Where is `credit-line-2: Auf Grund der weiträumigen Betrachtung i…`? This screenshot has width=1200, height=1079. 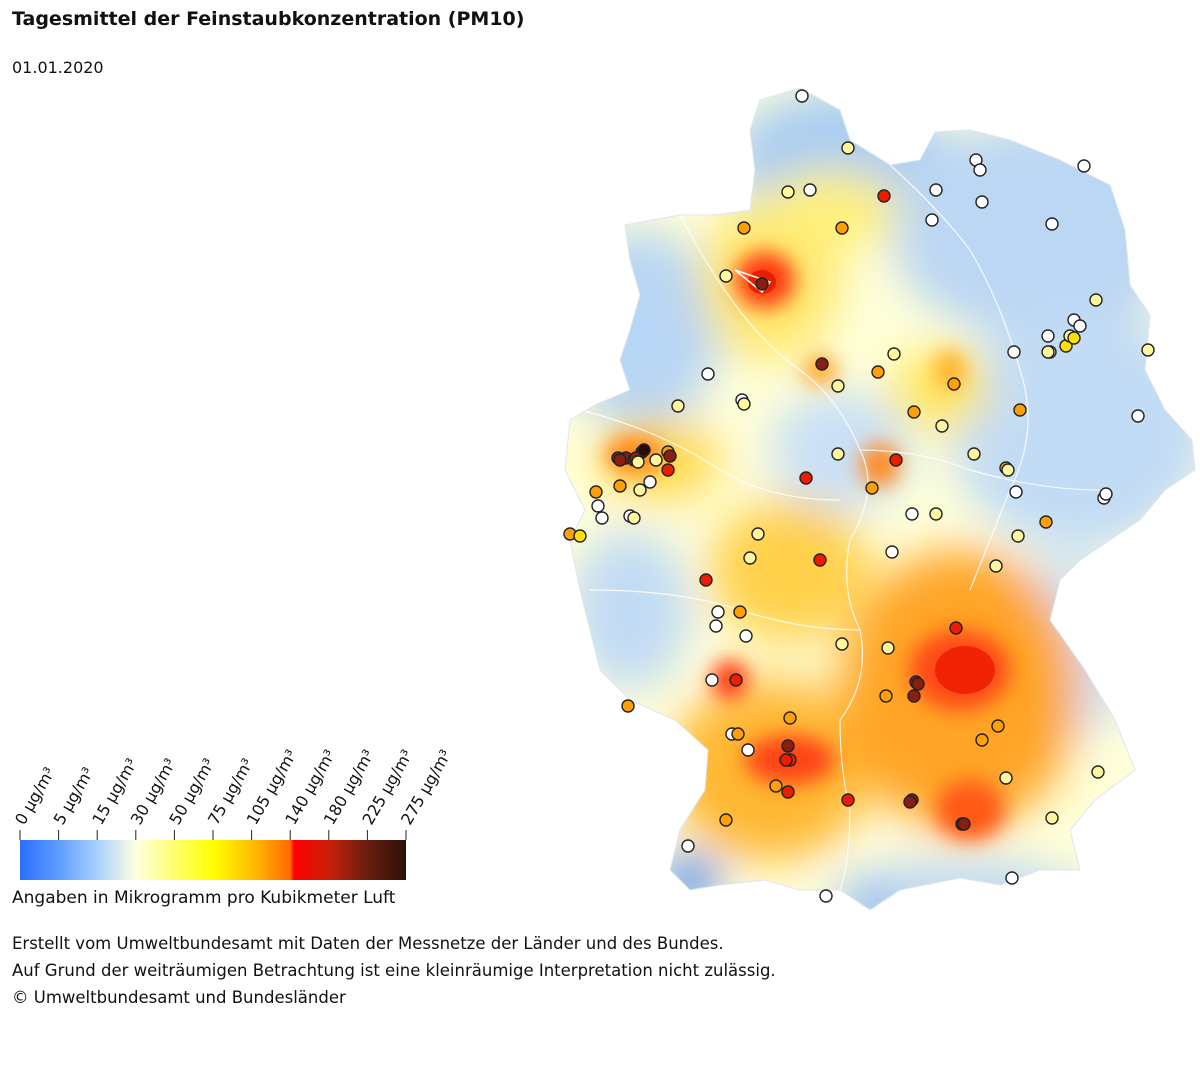
credit-line-2: Auf Grund der weiträumigen Betrachtung i… is located at coordinates (394, 970).